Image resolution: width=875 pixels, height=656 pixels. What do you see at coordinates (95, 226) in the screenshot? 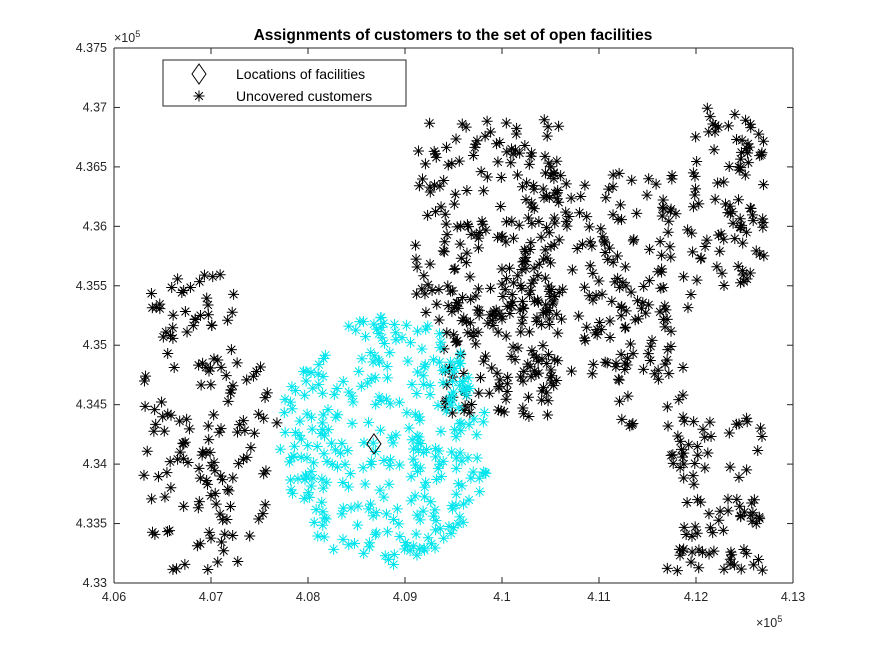
I see `y-tick-label: 4.36` at bounding box center [95, 226].